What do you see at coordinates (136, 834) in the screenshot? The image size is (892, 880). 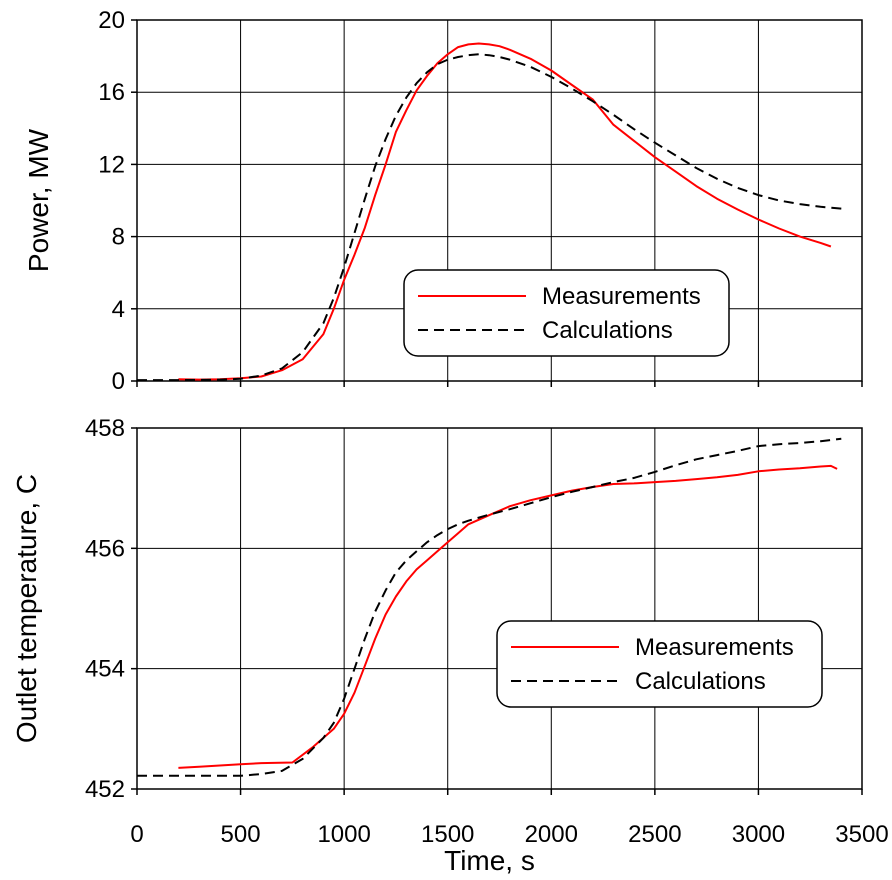 I see `x-tick-label: 0` at bounding box center [136, 834].